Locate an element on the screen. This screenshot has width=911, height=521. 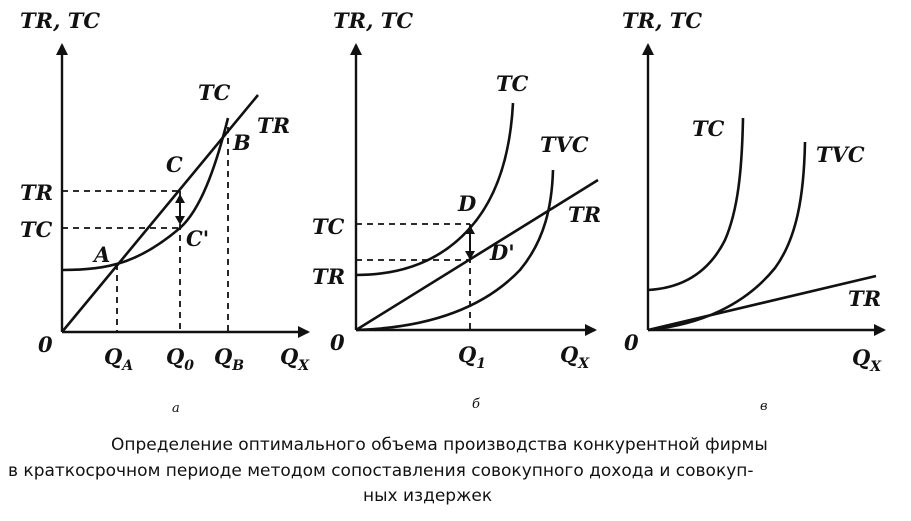
panel-a-origin: 0 is located at coordinates (45, 344).